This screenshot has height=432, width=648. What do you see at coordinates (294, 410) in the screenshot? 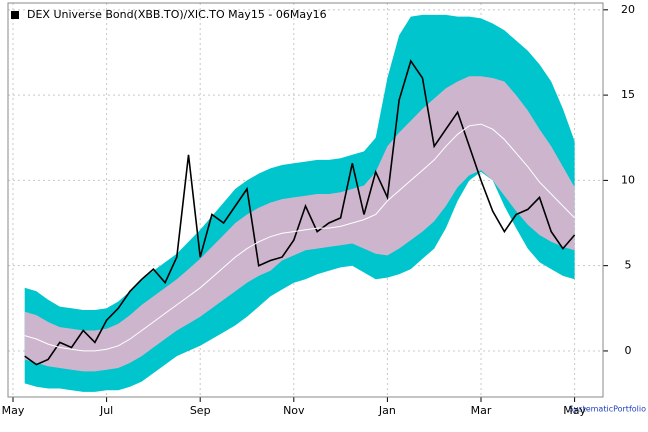
I see `x-tick-label: Nov` at bounding box center [294, 410].